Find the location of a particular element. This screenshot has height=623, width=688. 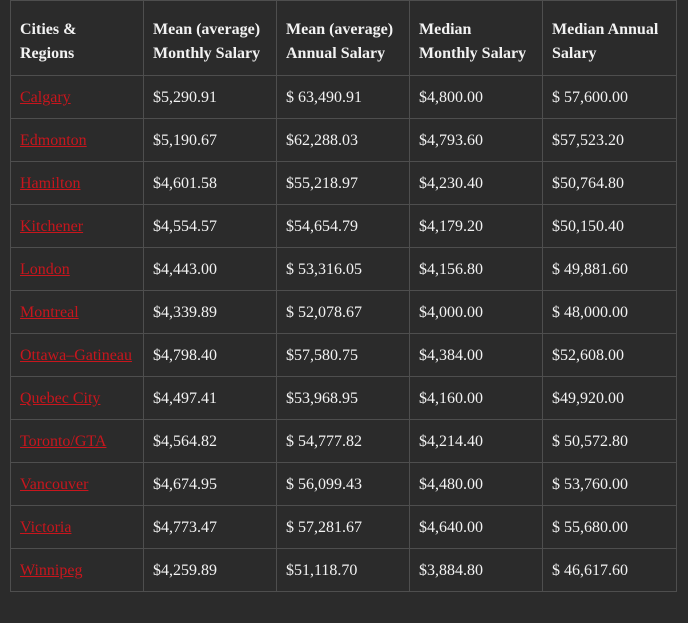

city-link: Victoria is located at coordinates (46, 527).